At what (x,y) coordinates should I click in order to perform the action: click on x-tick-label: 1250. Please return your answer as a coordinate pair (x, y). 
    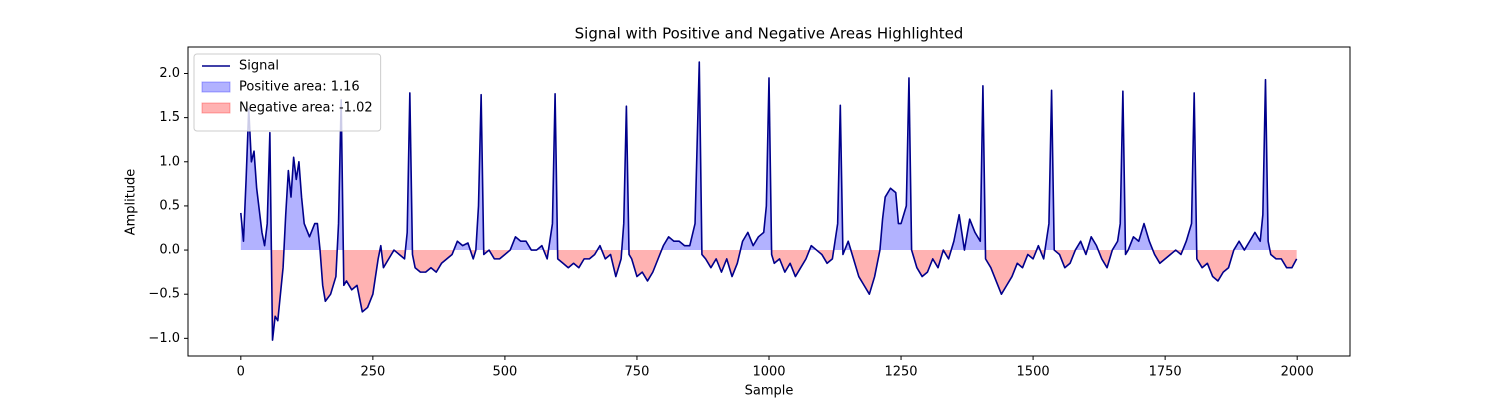
    Looking at the image, I should click on (900, 372).